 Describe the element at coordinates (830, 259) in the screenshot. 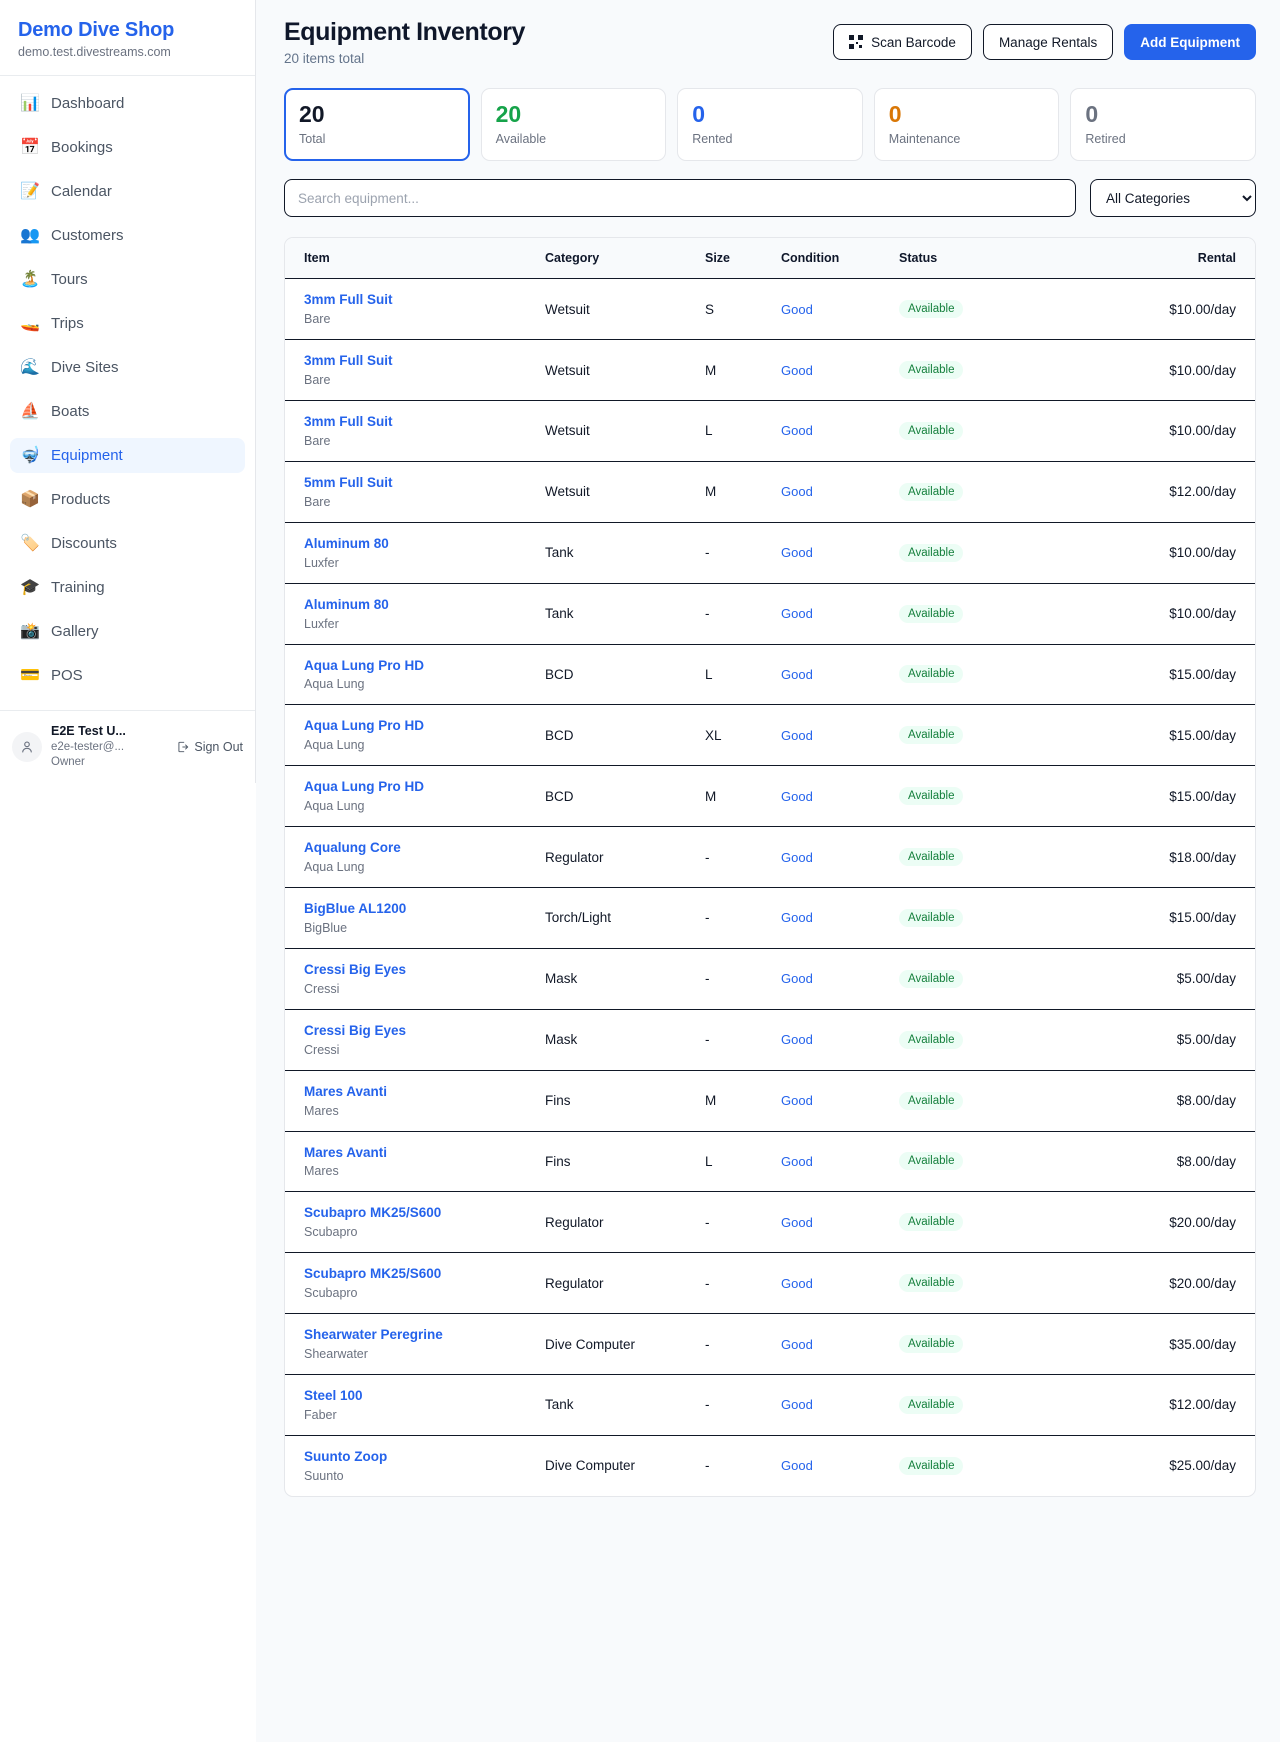

I see `column-header-condition: Condition` at that location.